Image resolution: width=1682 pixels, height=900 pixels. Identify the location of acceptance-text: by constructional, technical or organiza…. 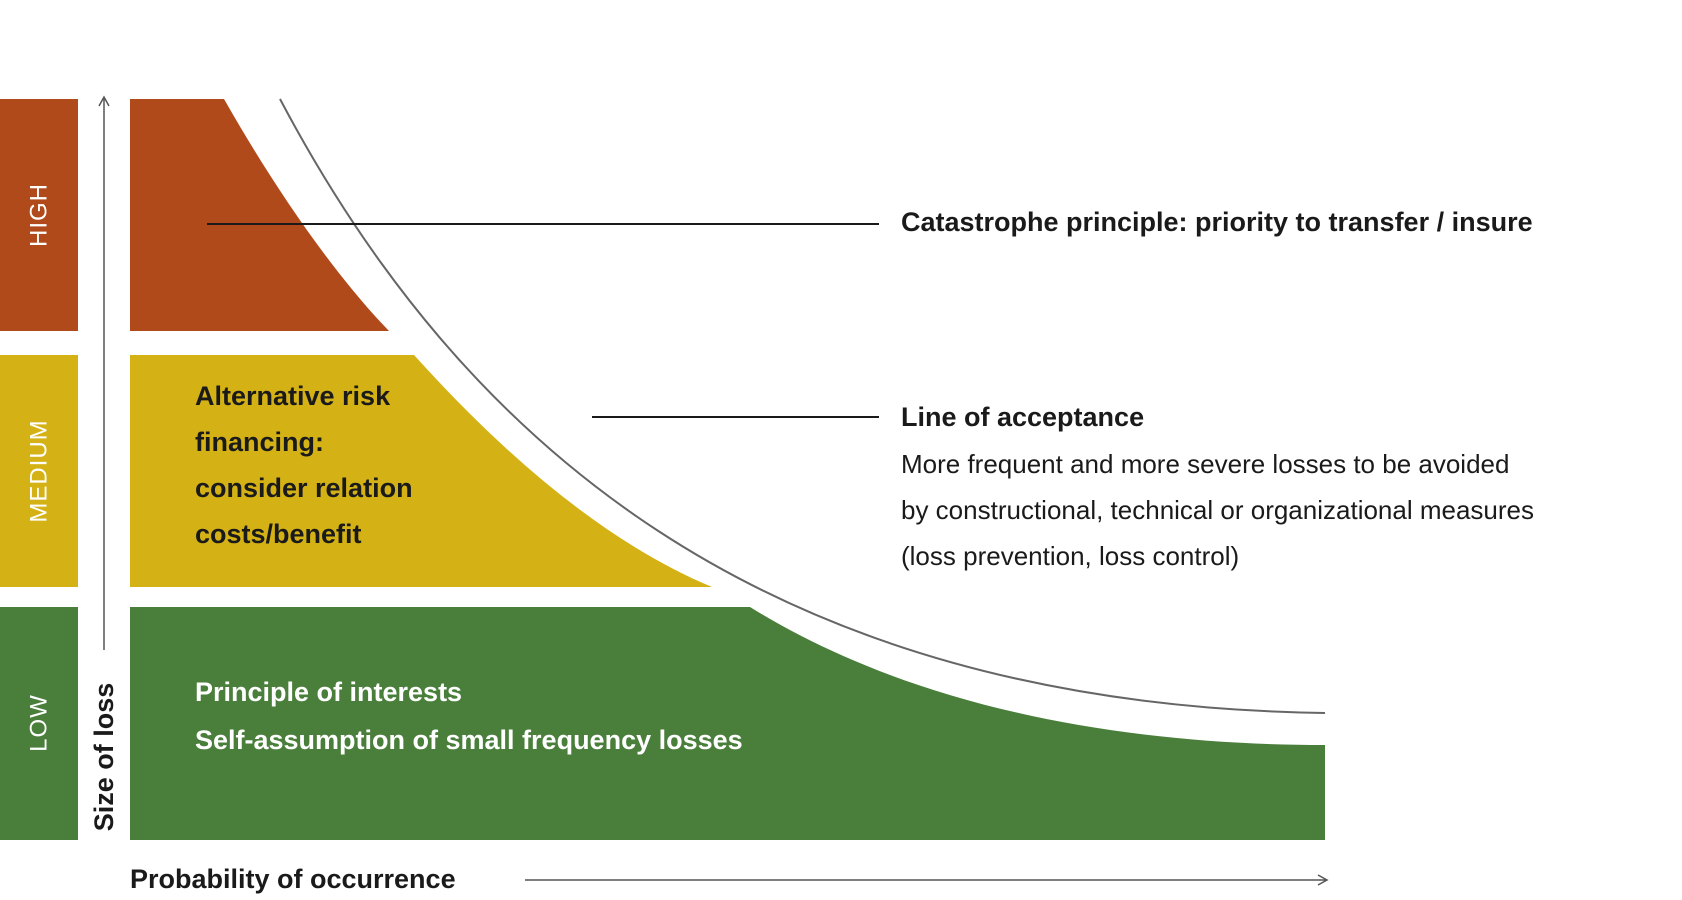
(1217, 510).